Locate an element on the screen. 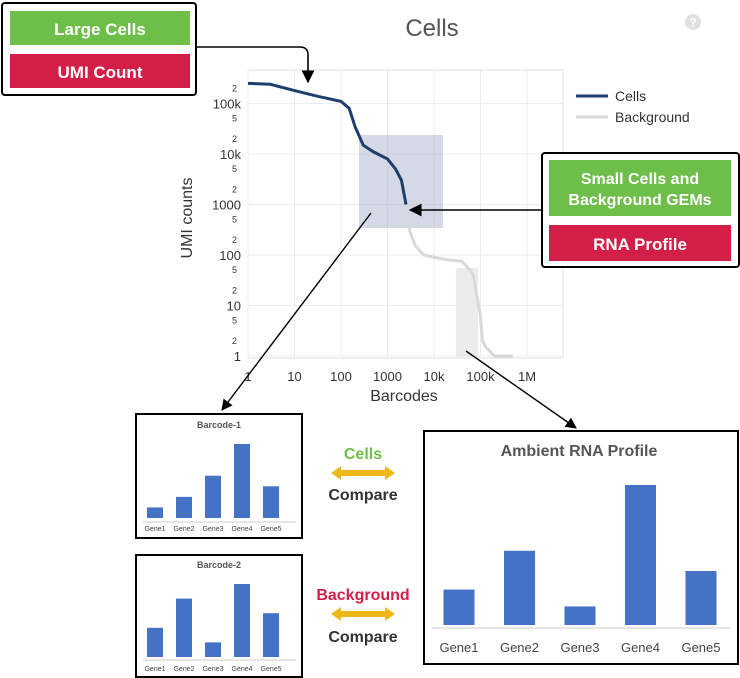  compare-background: Background Compare is located at coordinates (362, 616).